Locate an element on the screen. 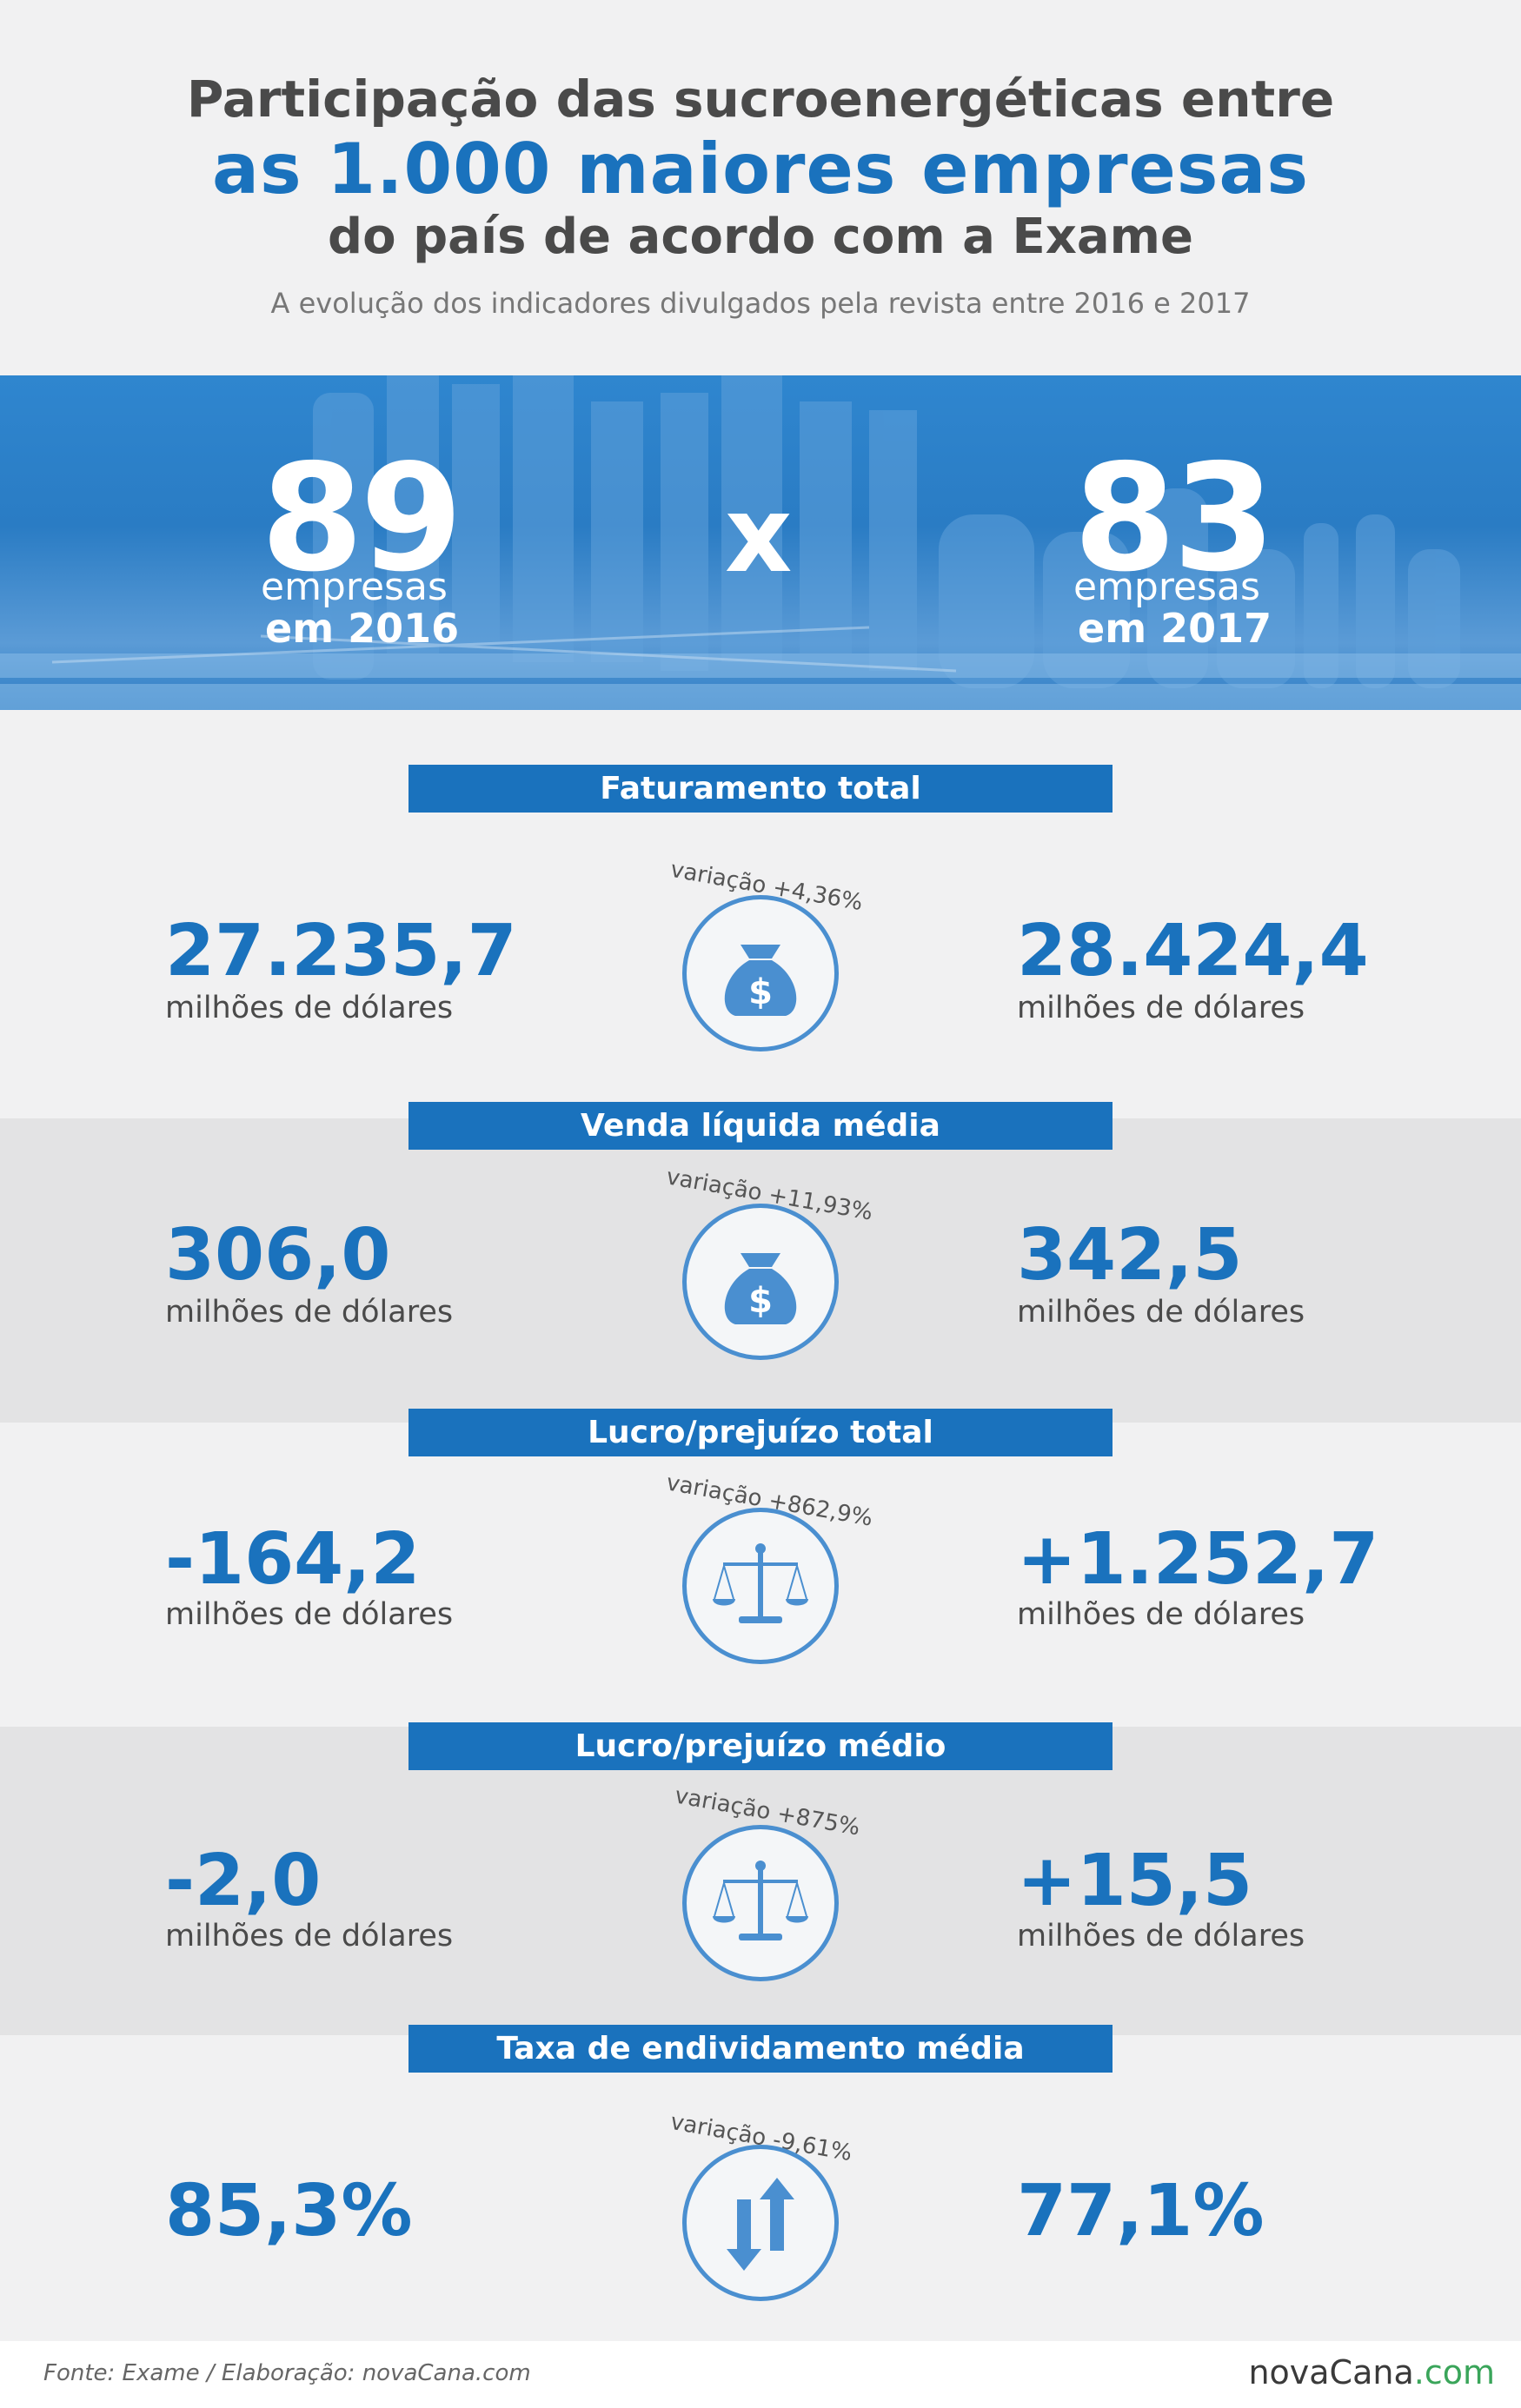  endividamento-2017-value: 77,1% is located at coordinates (1141, 2211).